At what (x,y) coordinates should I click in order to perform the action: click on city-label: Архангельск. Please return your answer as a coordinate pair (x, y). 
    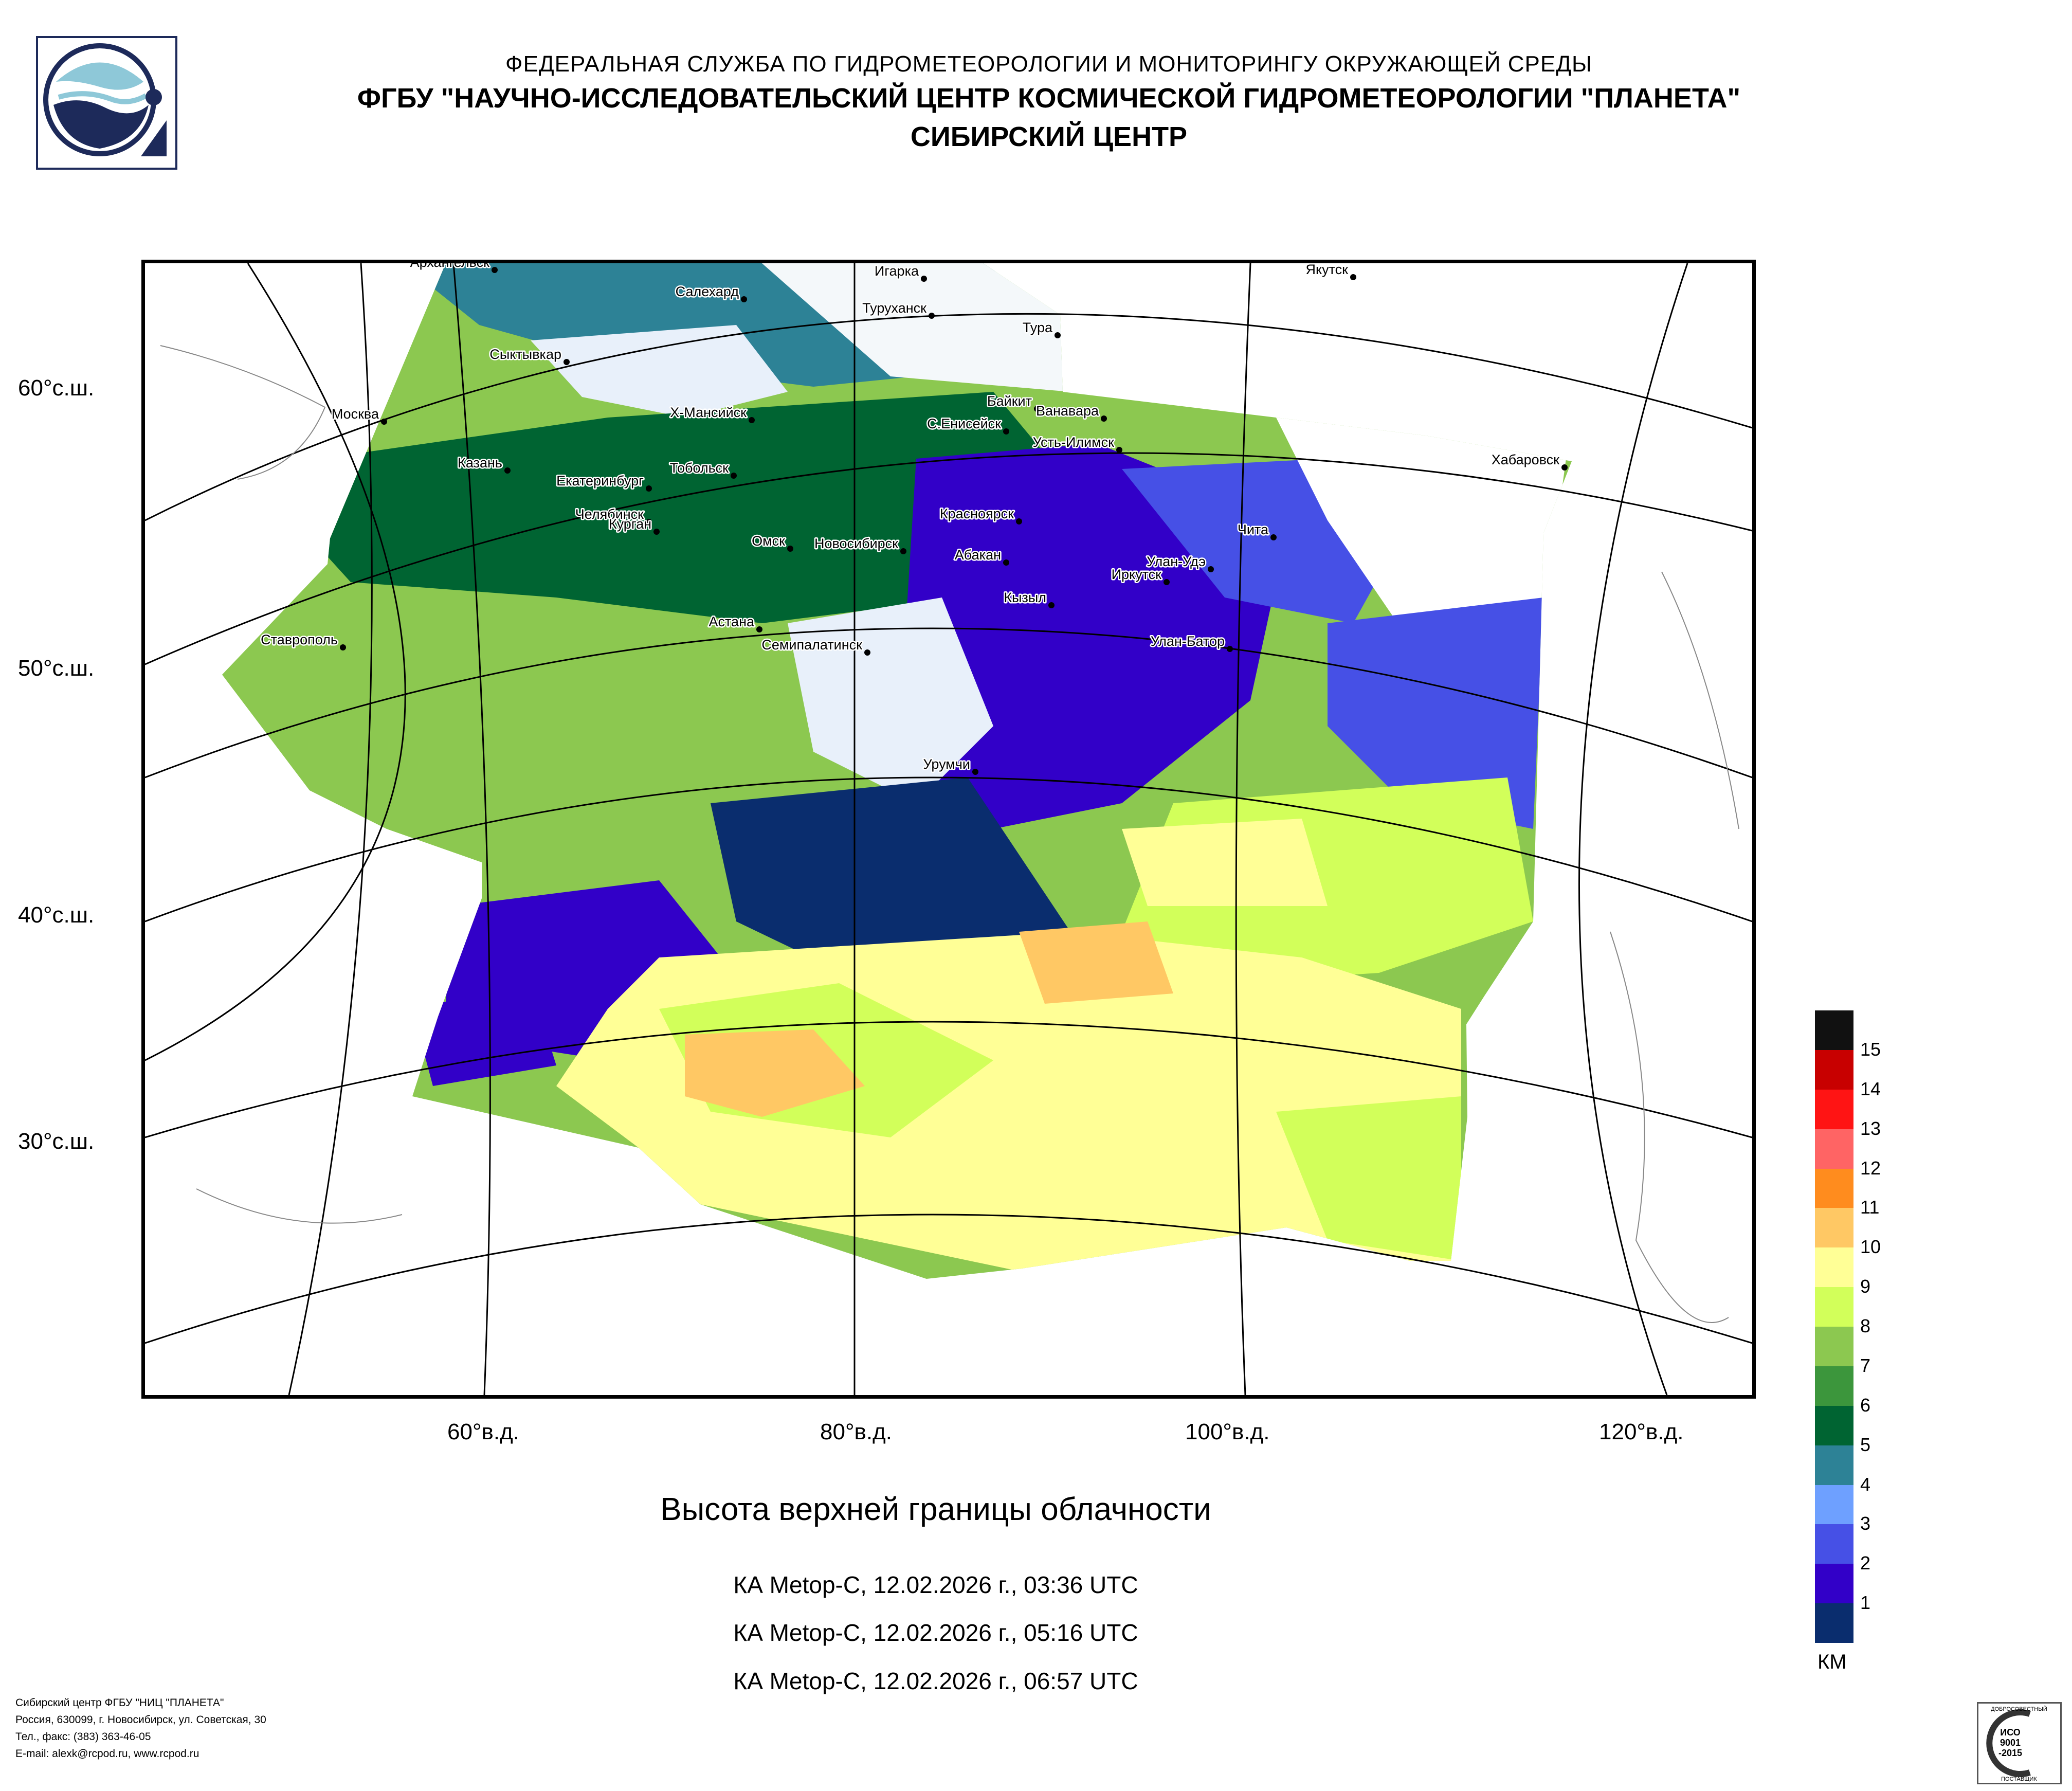
    Looking at the image, I should click on (450, 266).